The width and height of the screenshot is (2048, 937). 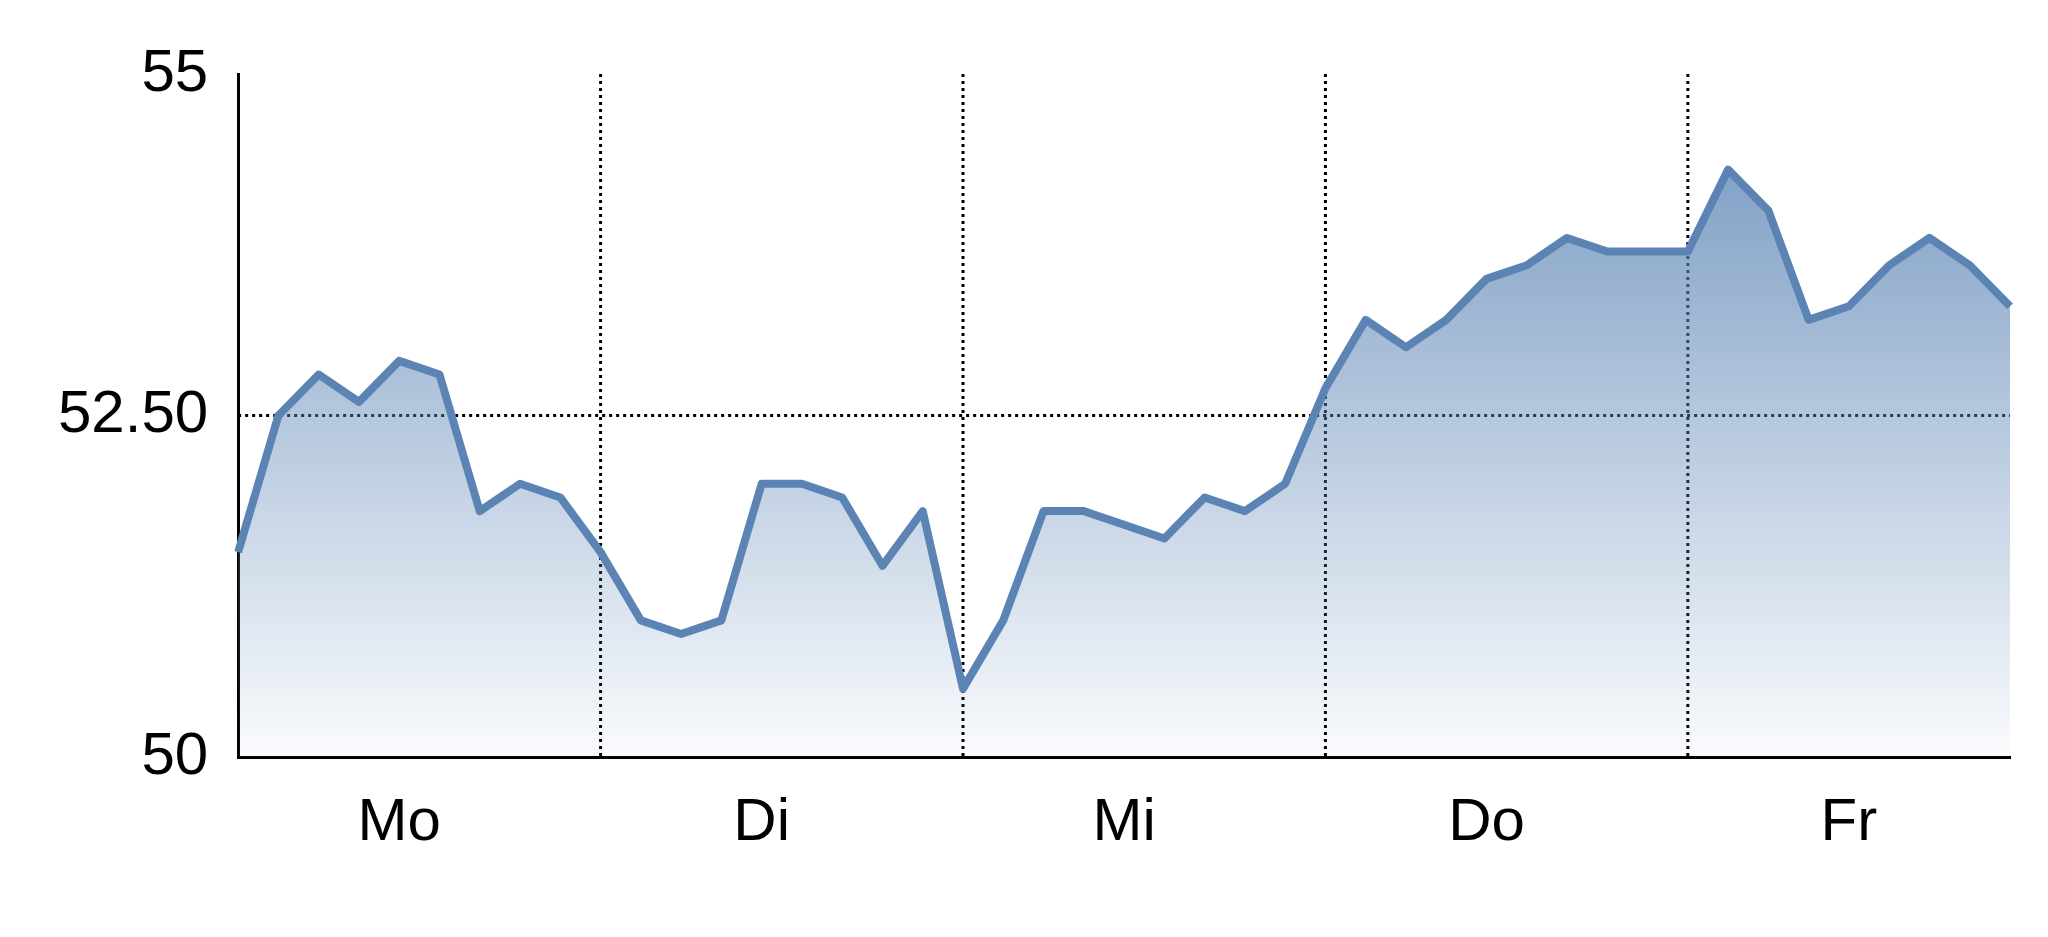 I want to click on y-tick-label: 52.50, so click(x=133, y=412).